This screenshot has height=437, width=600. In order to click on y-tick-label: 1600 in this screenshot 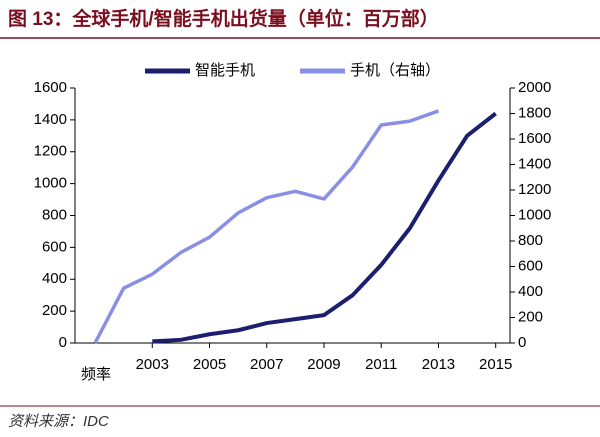, I will do `click(50, 87)`.